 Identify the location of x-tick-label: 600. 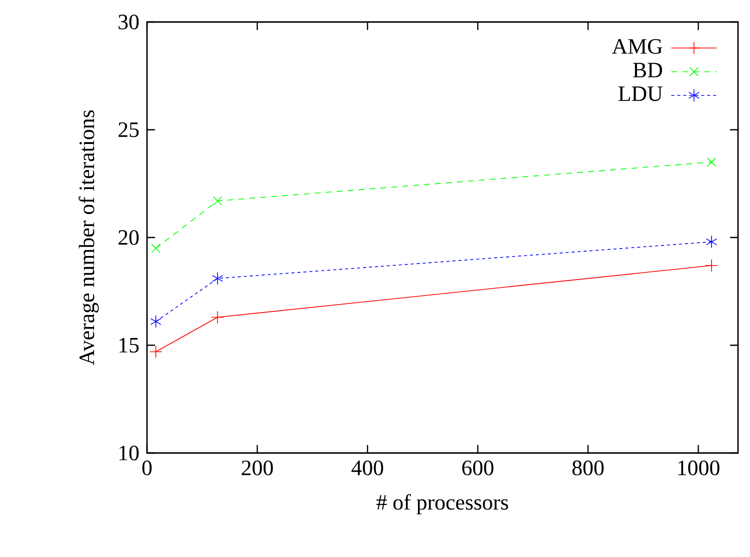
(478, 468).